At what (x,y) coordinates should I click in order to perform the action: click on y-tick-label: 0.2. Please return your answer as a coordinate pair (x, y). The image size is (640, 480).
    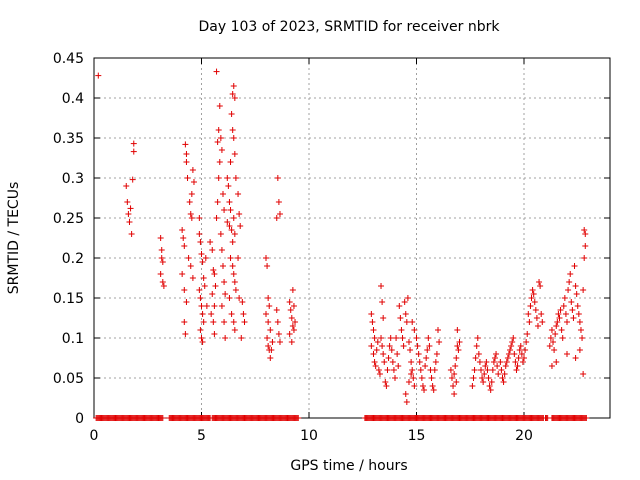
    Looking at the image, I should click on (73, 259).